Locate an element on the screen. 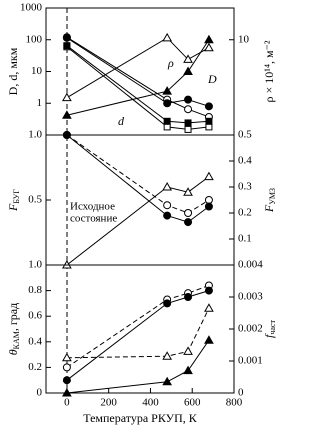 The width and height of the screenshot is (320, 429). y-tick-label: 0.2 is located at coordinates (35, 367).